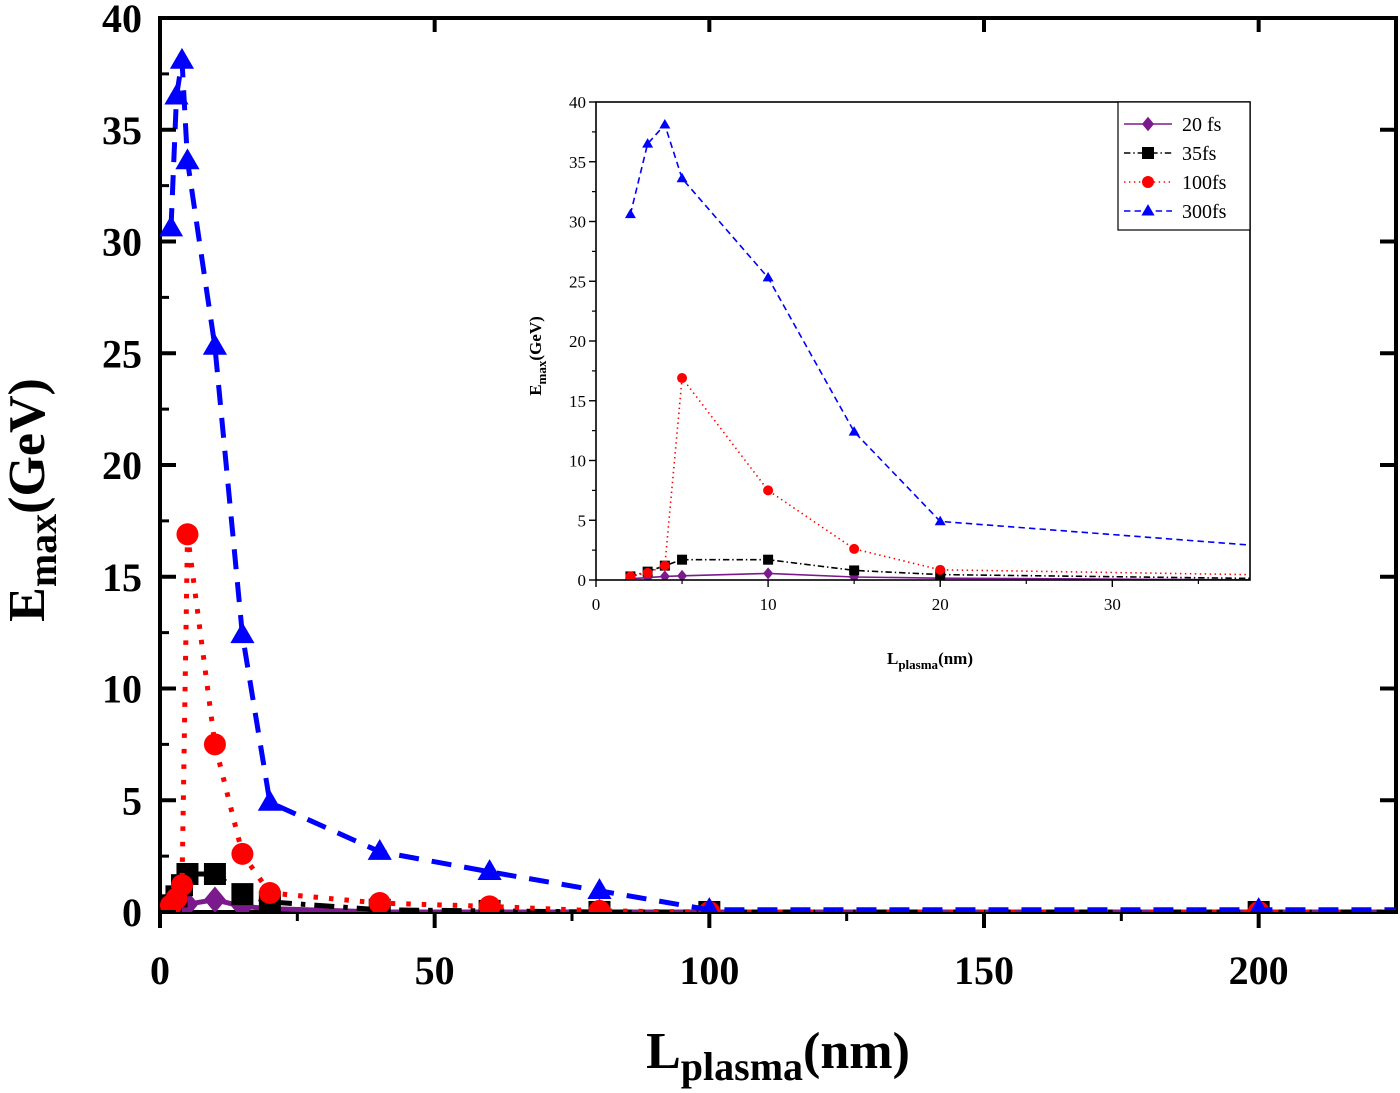 This screenshot has width=1400, height=1093. Describe the element at coordinates (937, 476) in the screenshot. I see `inset-series-100fs` at that location.